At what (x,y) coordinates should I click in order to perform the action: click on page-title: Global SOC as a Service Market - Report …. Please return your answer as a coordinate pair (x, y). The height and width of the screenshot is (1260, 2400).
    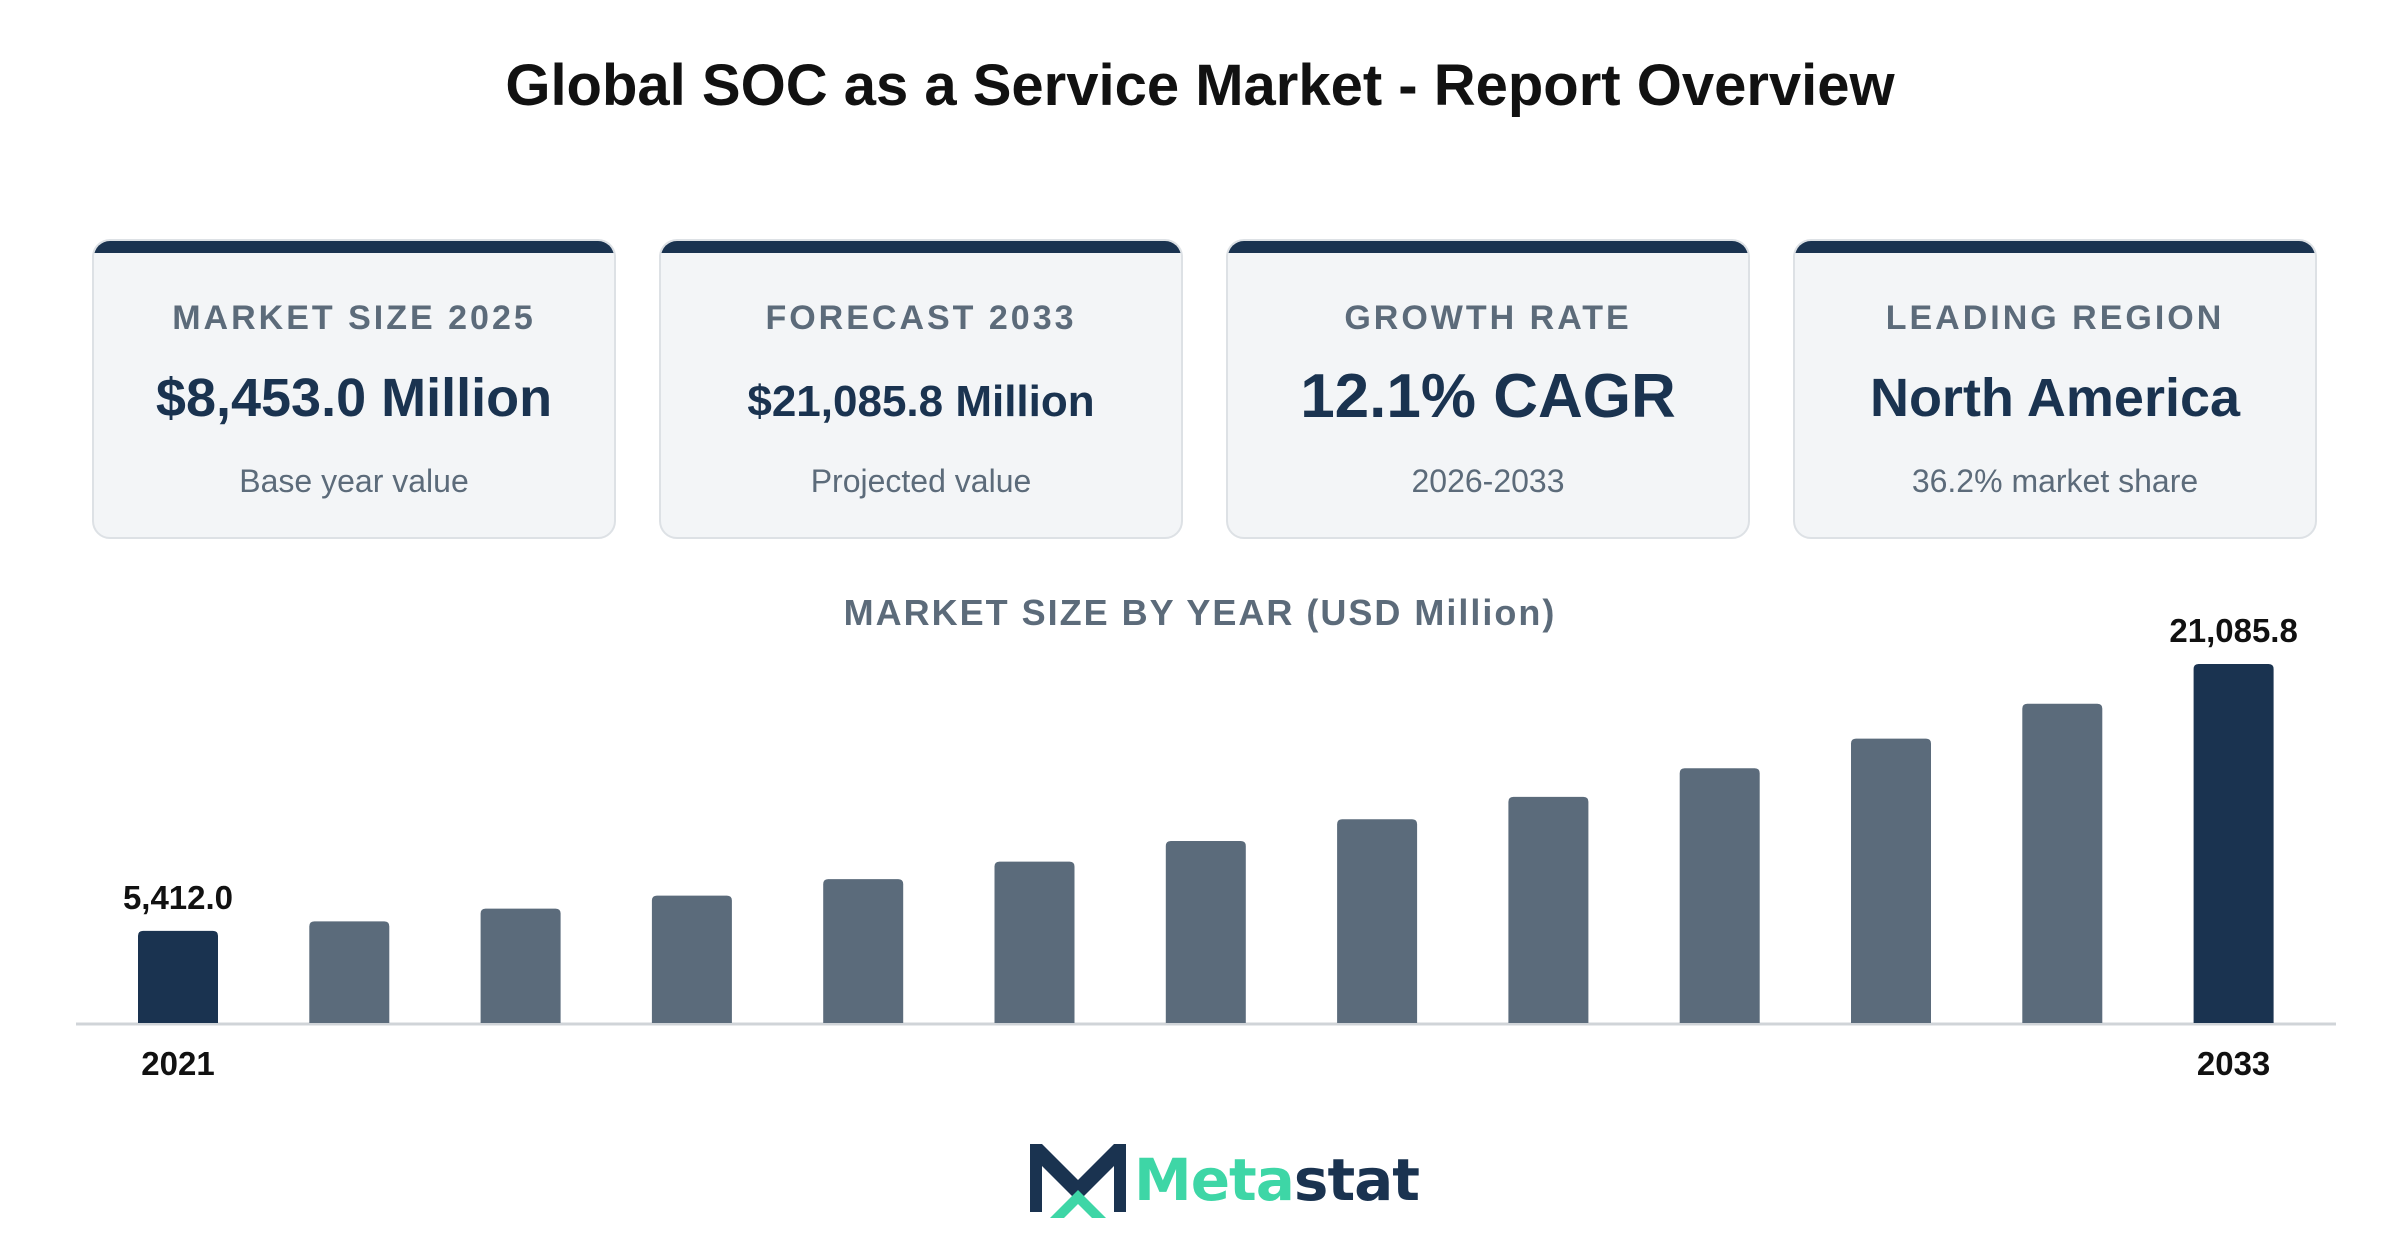
    Looking at the image, I should click on (1200, 85).